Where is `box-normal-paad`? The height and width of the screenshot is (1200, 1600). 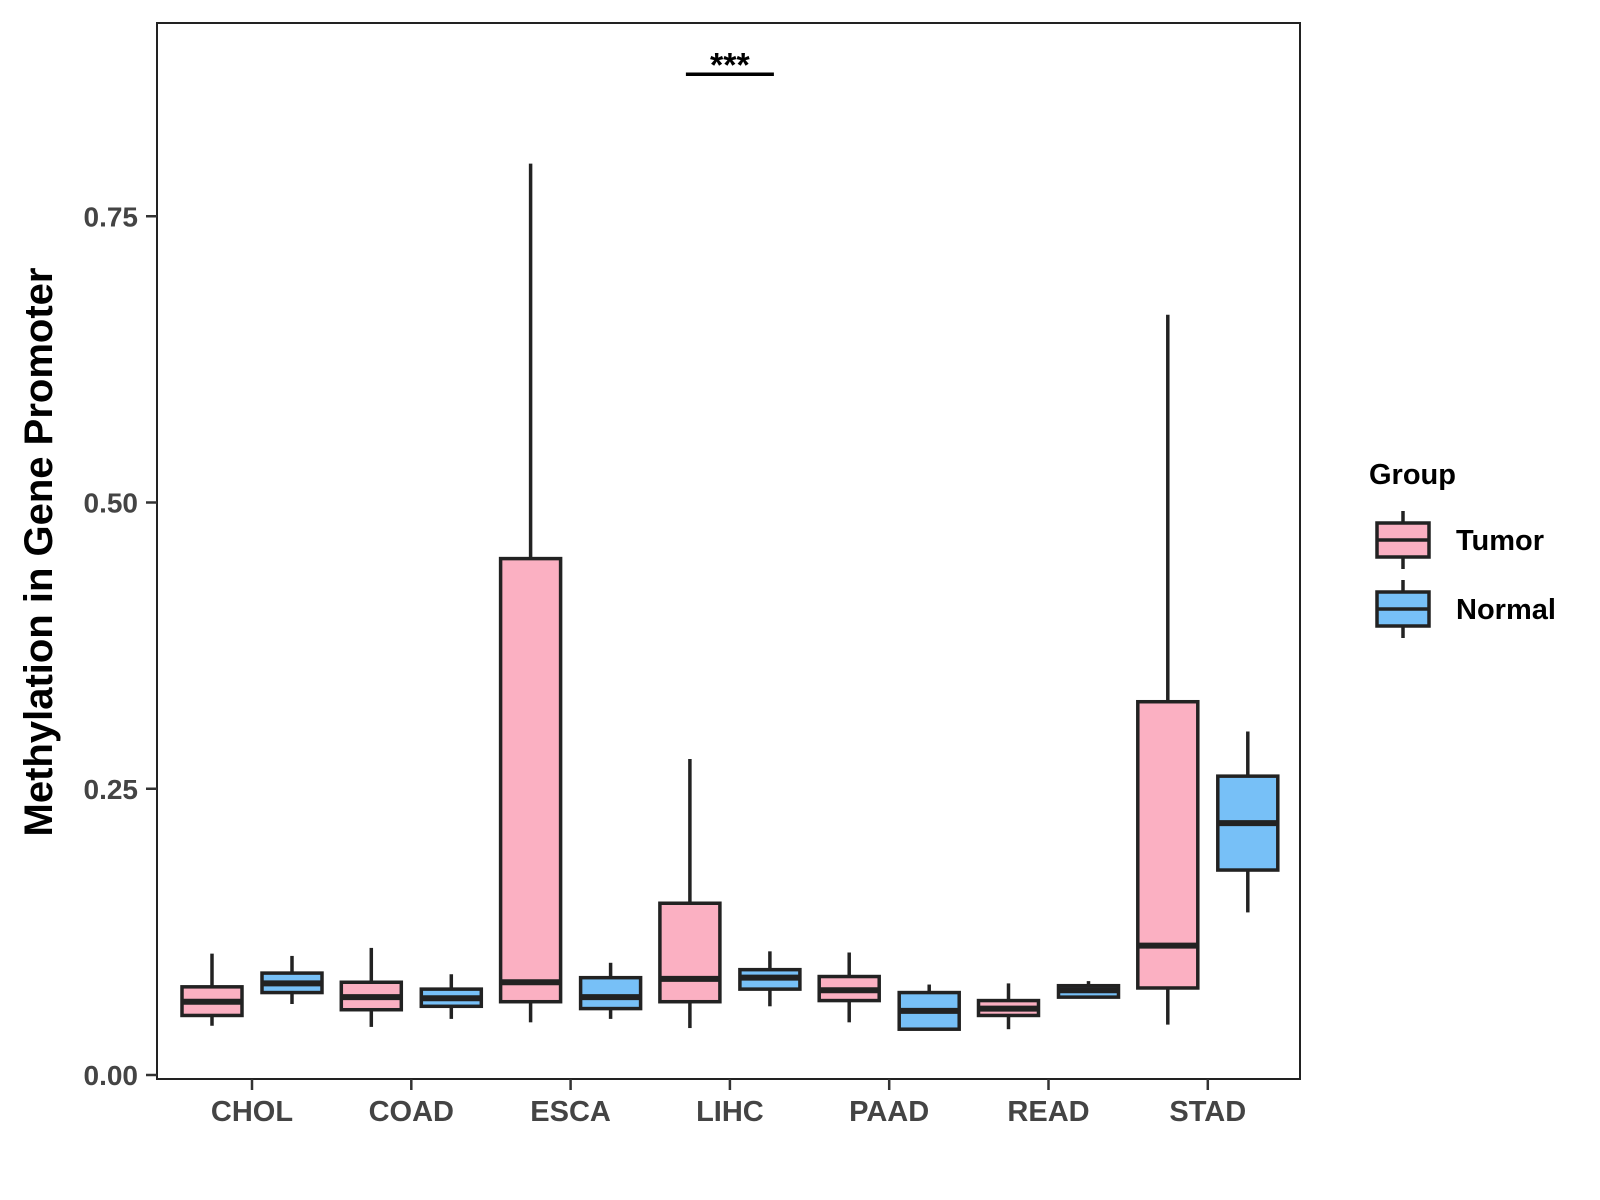 box-normal-paad is located at coordinates (929, 1007).